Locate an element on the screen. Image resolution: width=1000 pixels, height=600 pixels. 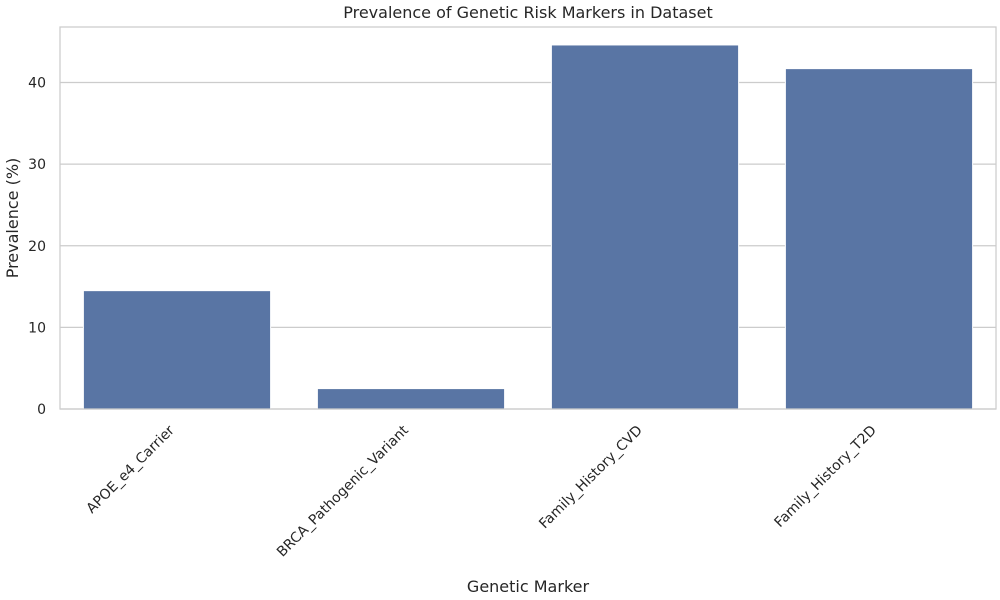
x-tick-label: BRCA_Pathogenic_Variant is located at coordinates (343, 491).